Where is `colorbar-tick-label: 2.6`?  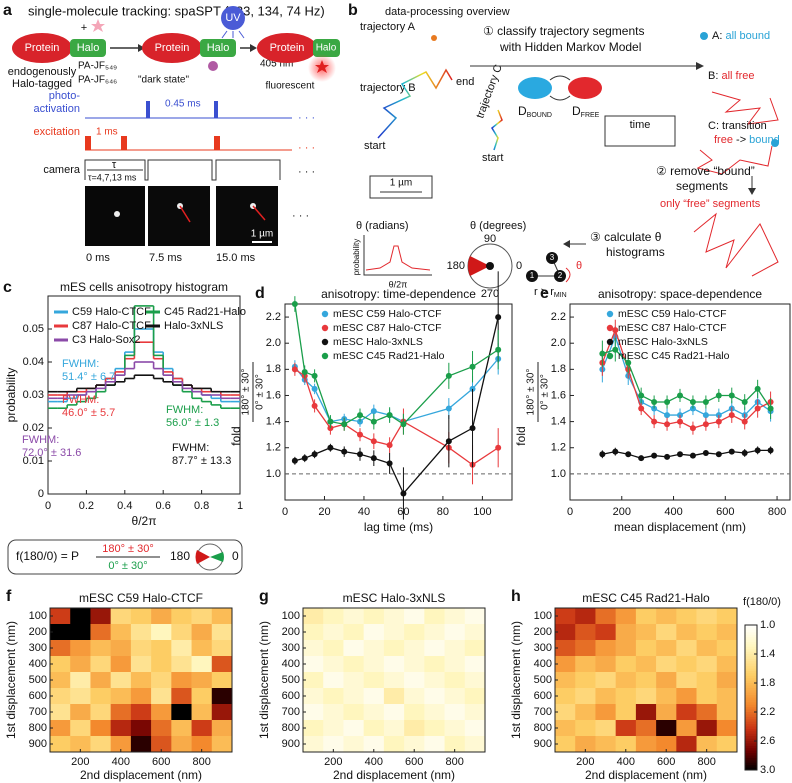 colorbar-tick-label: 2.6 is located at coordinates (767, 741).